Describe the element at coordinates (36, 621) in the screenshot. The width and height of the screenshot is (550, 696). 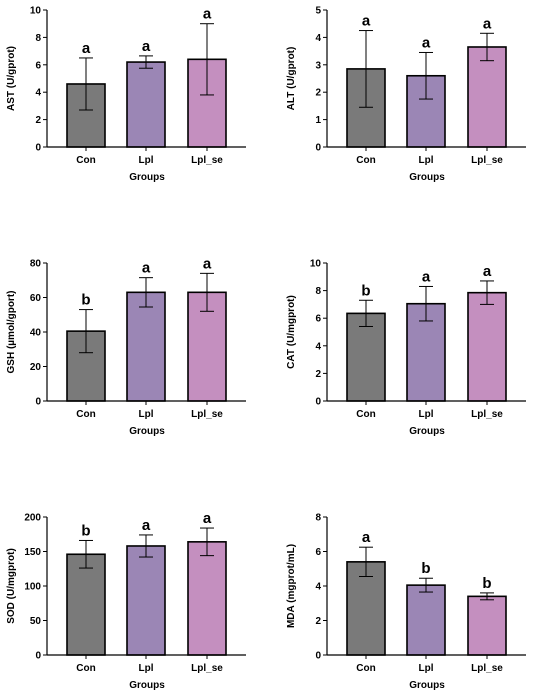
I see `y-tick-label: 50` at that location.